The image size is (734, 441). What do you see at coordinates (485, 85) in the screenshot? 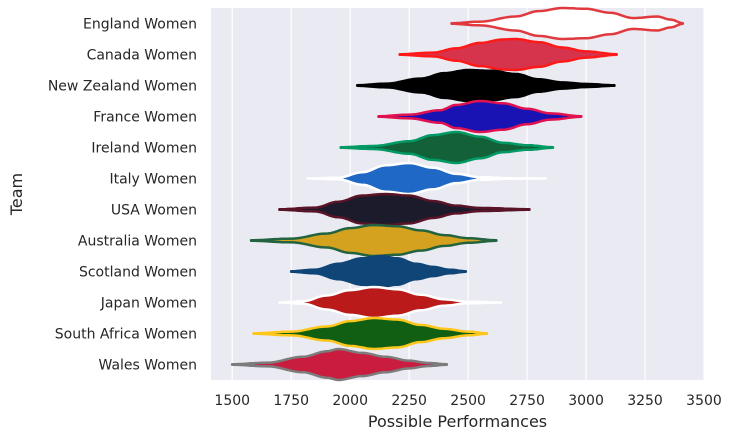
I see `violin-new-zealand-women` at bounding box center [485, 85].